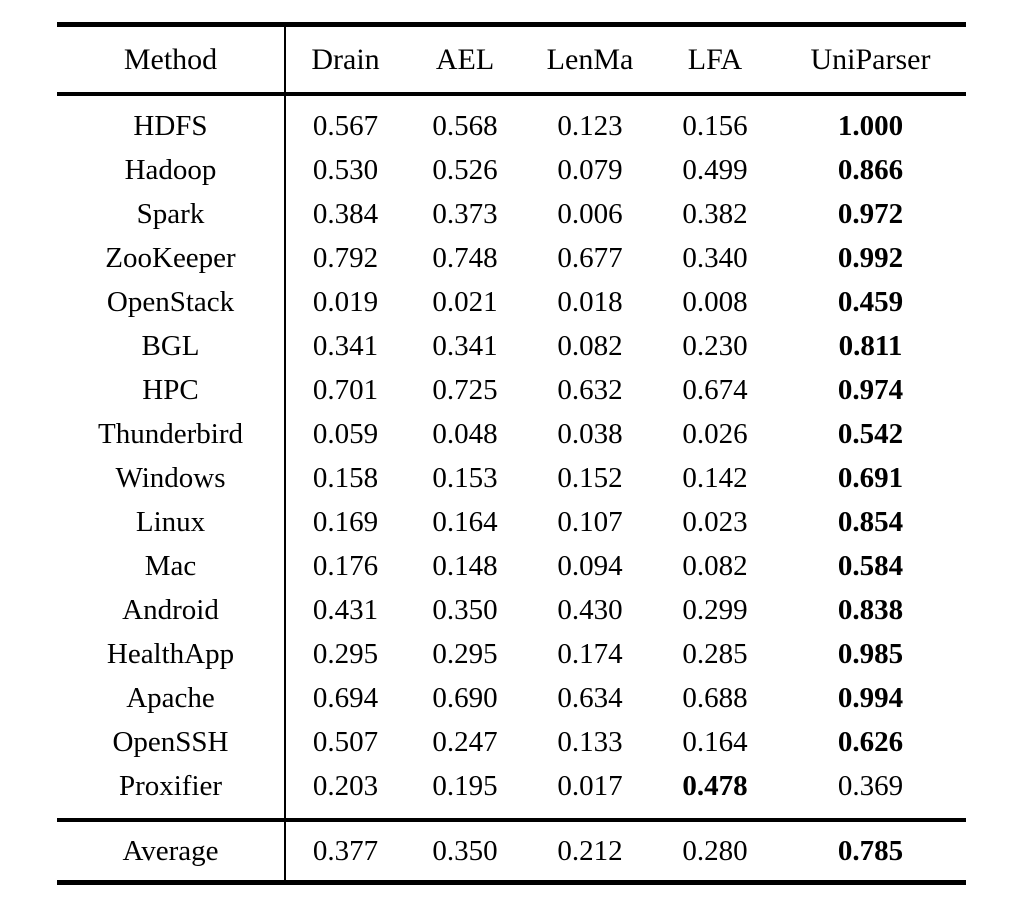 The image size is (1024, 897). I want to click on value-cell: 0.153, so click(465, 477).